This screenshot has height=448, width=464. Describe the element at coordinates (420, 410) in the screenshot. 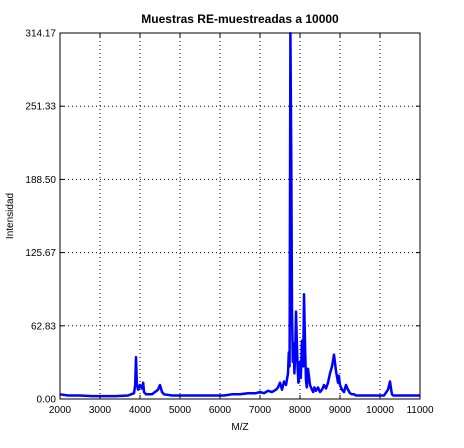

I see `x-tick-label: 11000` at that location.